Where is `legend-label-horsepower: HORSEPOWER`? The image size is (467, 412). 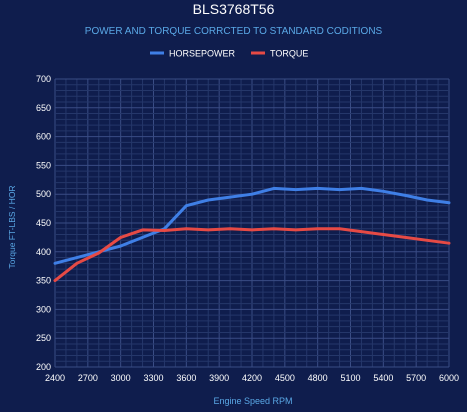 legend-label-horsepower: HORSEPOWER is located at coordinates (202, 54).